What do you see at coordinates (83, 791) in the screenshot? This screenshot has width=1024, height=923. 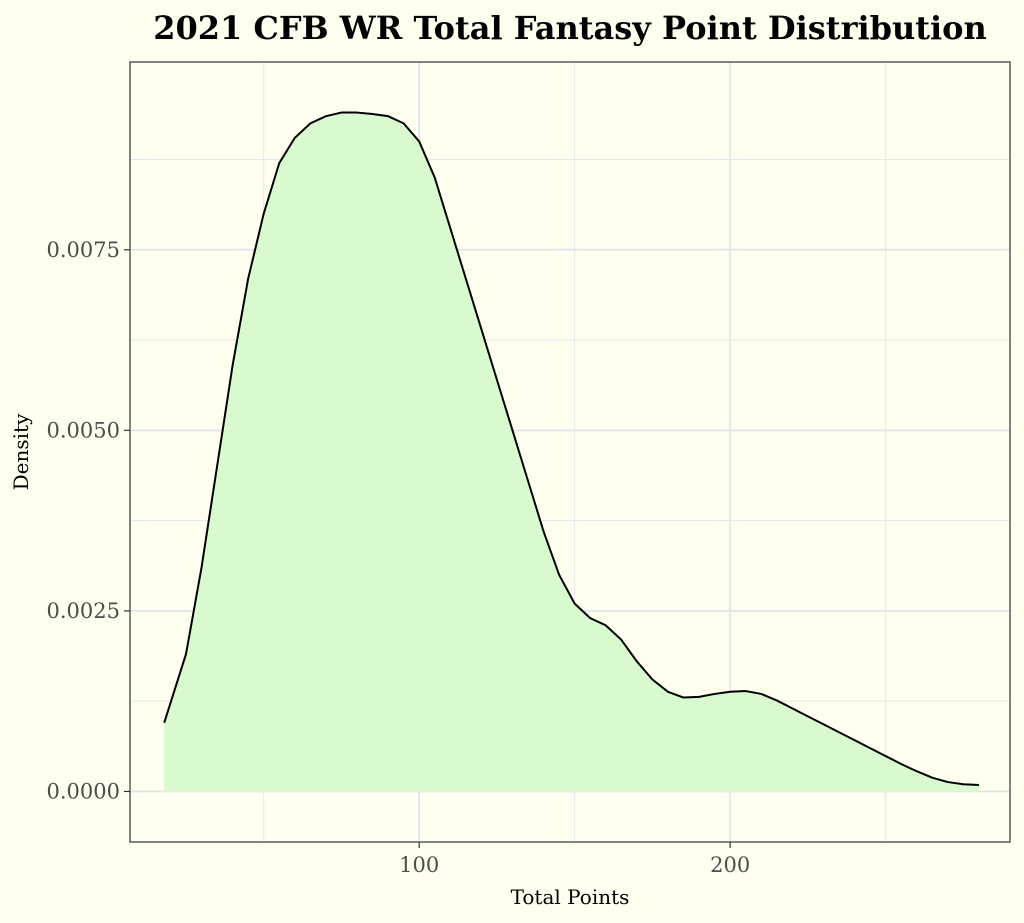 I see `y-tick-label: 0.0000` at bounding box center [83, 791].